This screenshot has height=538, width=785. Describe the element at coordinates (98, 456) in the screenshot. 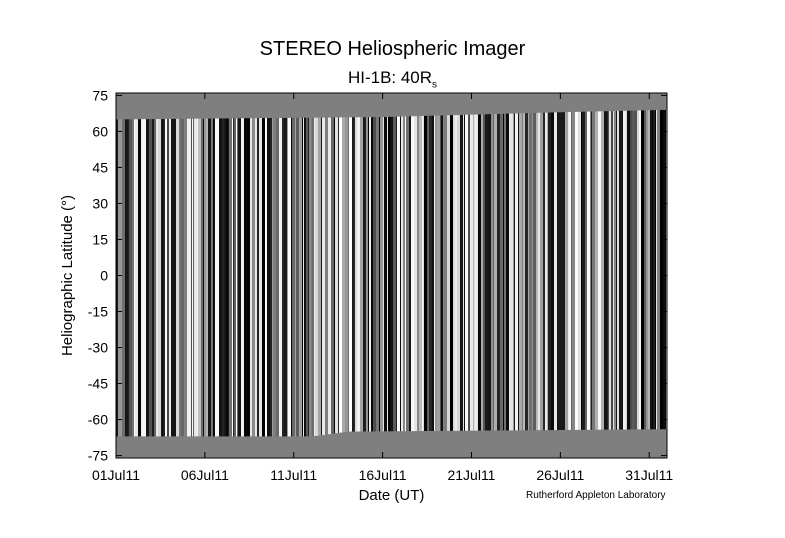

I see `y-tick-label: -75` at that location.